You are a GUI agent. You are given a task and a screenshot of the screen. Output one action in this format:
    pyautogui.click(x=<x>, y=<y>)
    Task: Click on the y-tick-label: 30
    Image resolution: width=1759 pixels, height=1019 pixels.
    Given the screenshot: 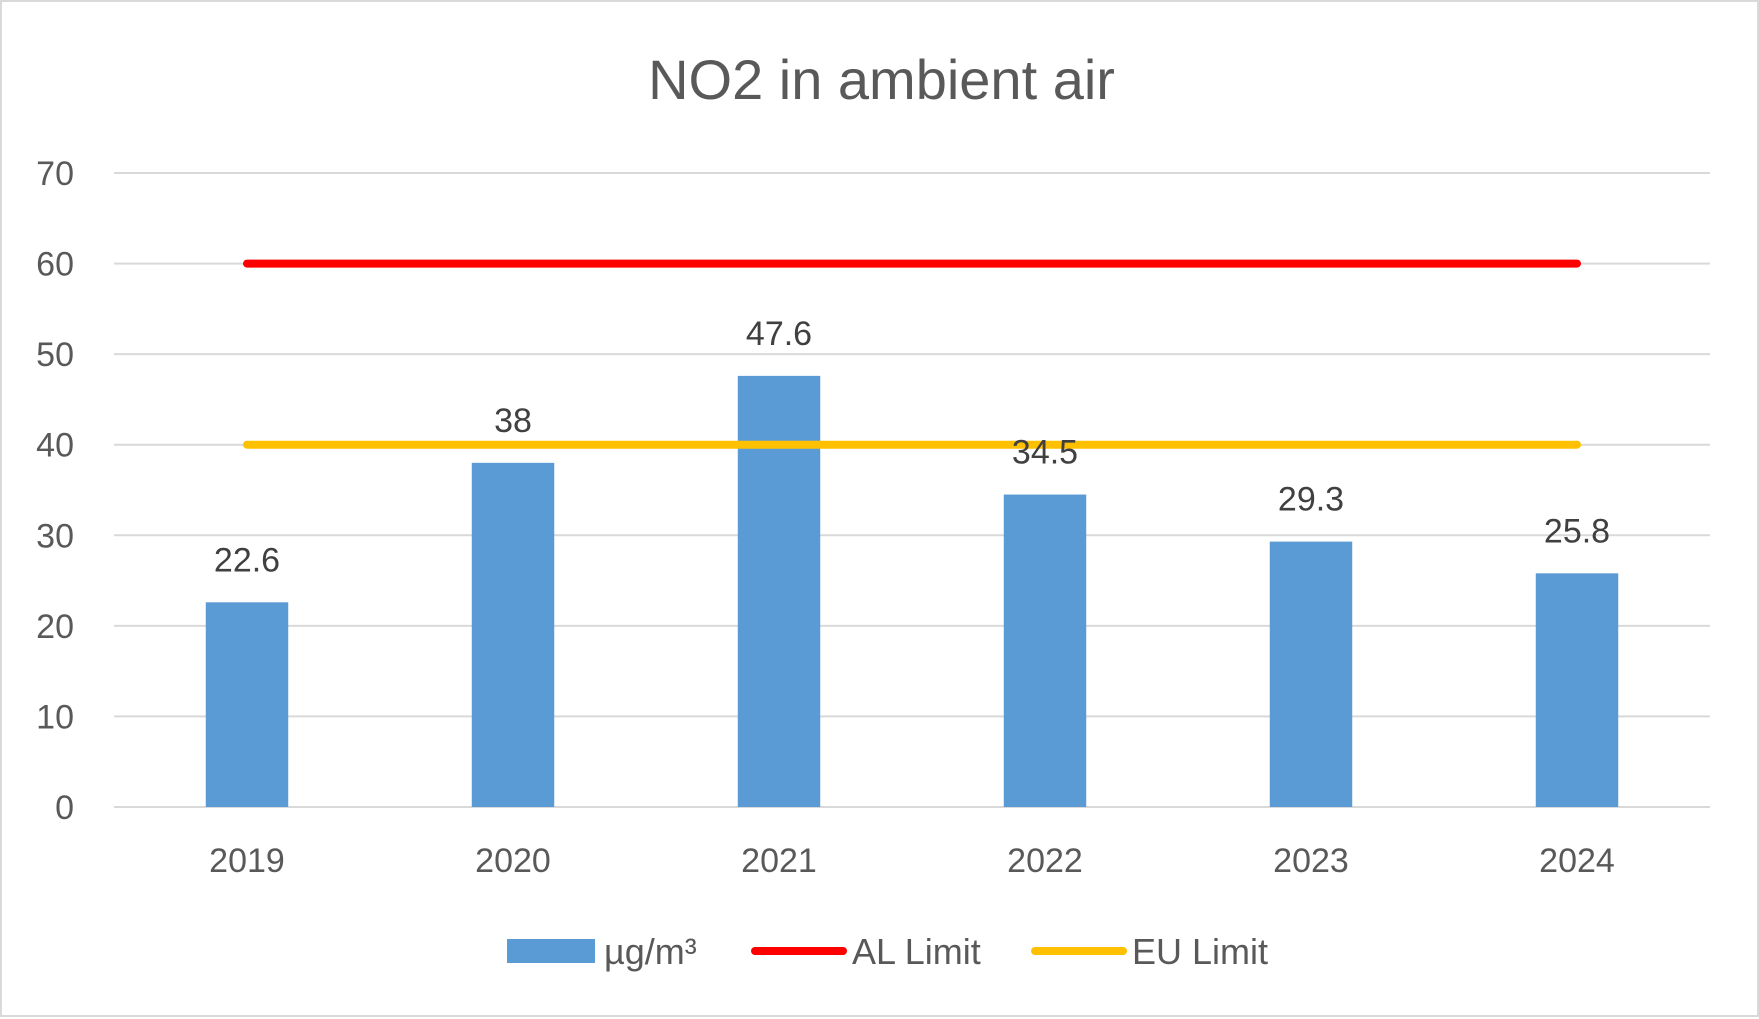 What is the action you would take?
    pyautogui.click(x=55, y=536)
    